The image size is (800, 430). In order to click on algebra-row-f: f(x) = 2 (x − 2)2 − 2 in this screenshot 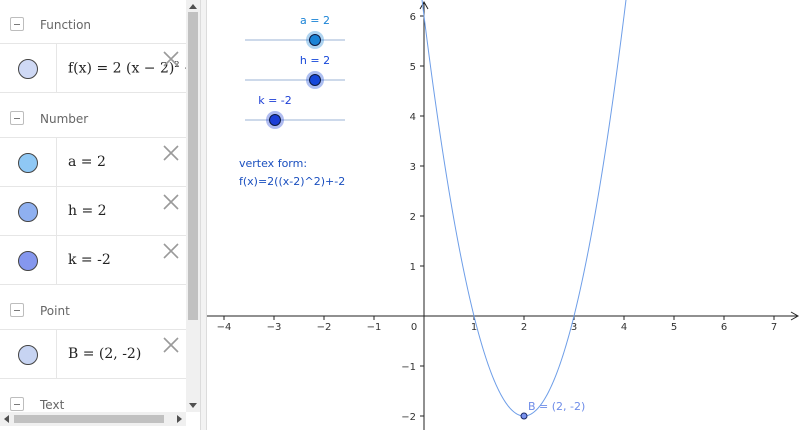, I will do `click(100, 68)`.